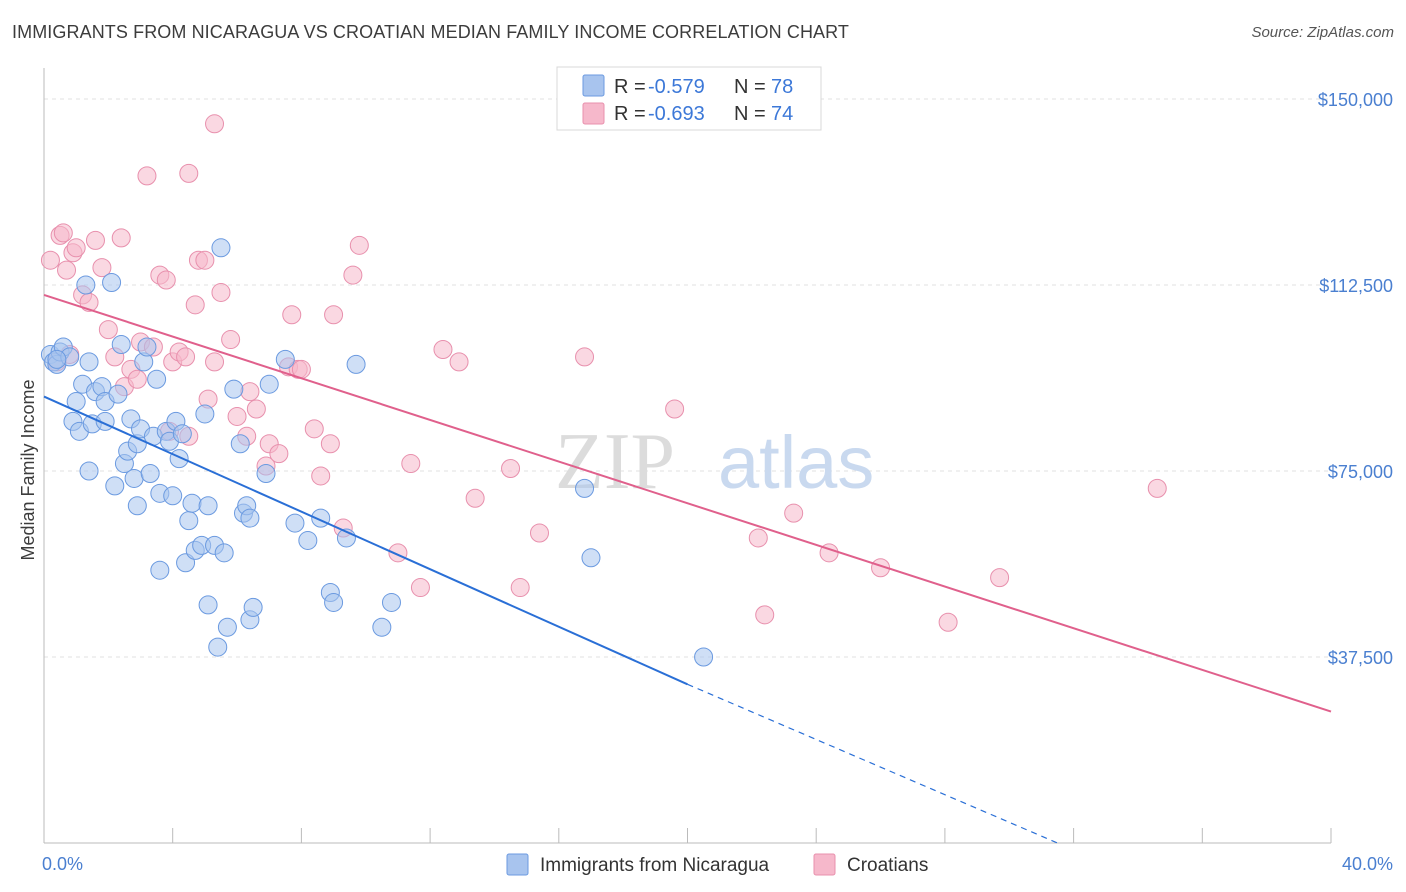 This screenshot has height=892, width=1406. I want to click on bottom-legend-croatians: Croatians, so click(887, 865).